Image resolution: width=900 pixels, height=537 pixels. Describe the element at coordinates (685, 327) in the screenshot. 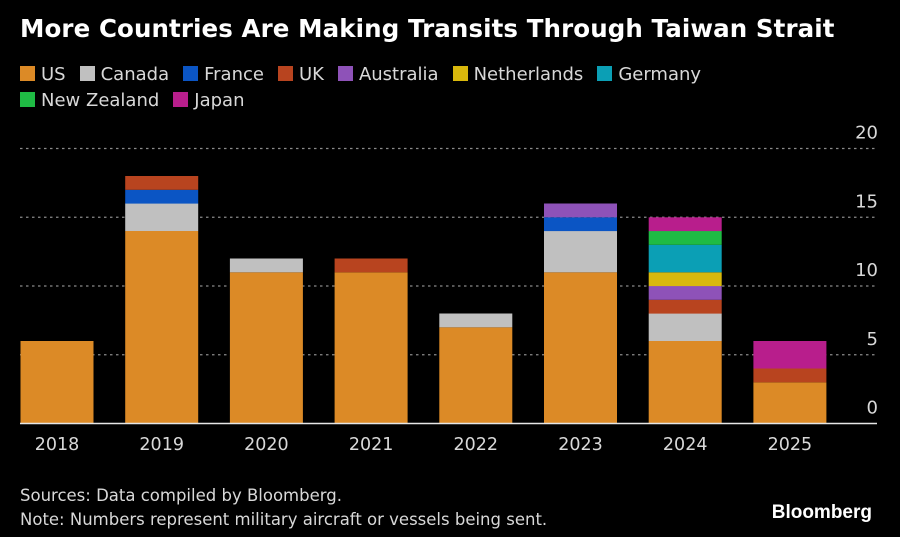

I see `bar-segment-2024-canada` at that location.